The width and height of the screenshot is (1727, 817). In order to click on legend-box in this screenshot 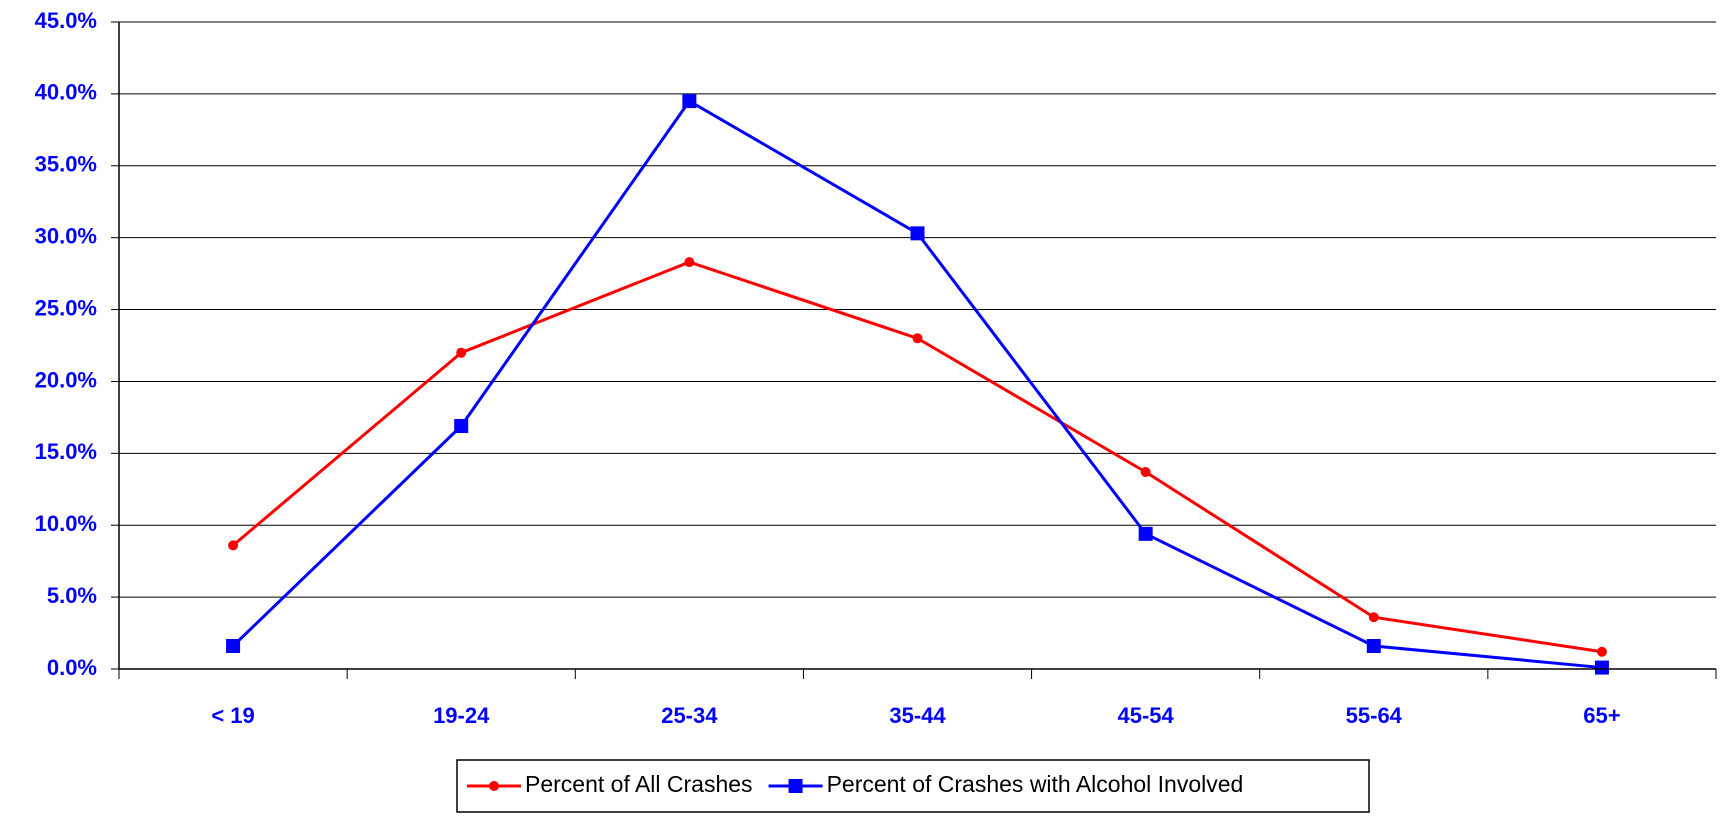, I will do `click(913, 786)`.